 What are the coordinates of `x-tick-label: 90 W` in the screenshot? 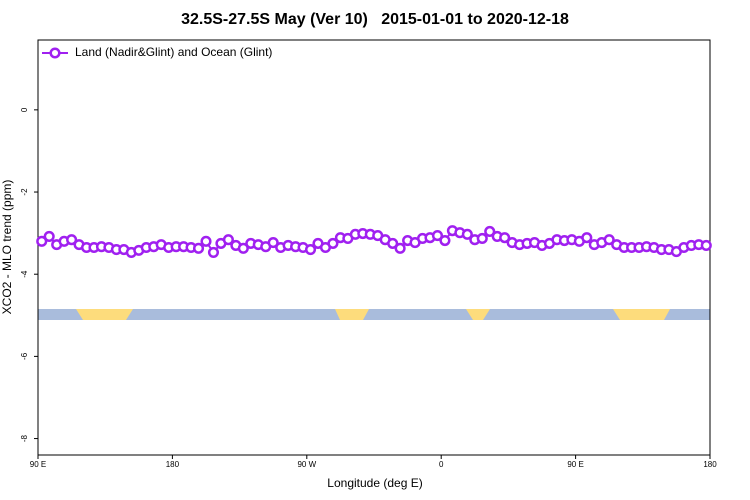 It's located at (306, 464).